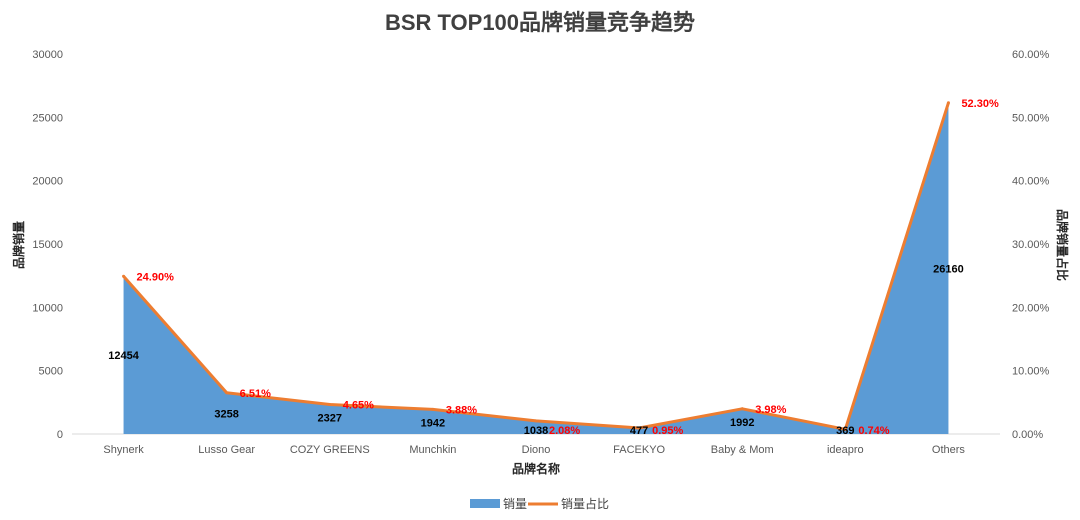 This screenshot has width=1080, height=520. What do you see at coordinates (536, 468) in the screenshot?
I see `x-axis-title: 品牌名称` at bounding box center [536, 468].